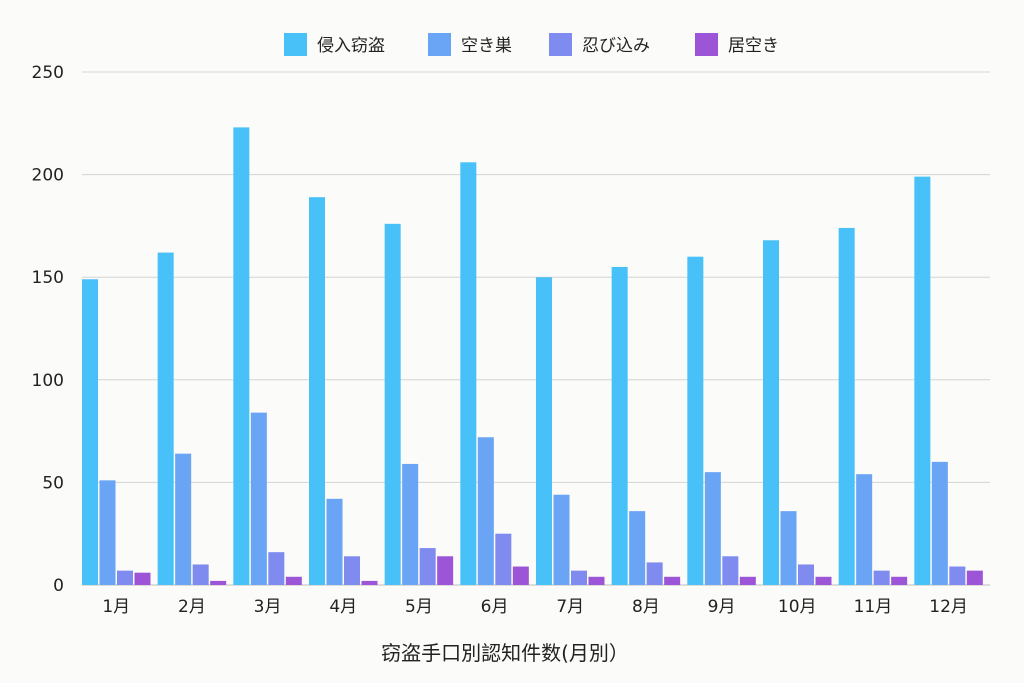 The image size is (1024, 683). I want to click on legend: 侵入窃盗 空き巣 忍び込み 居空き, so click(531, 44).